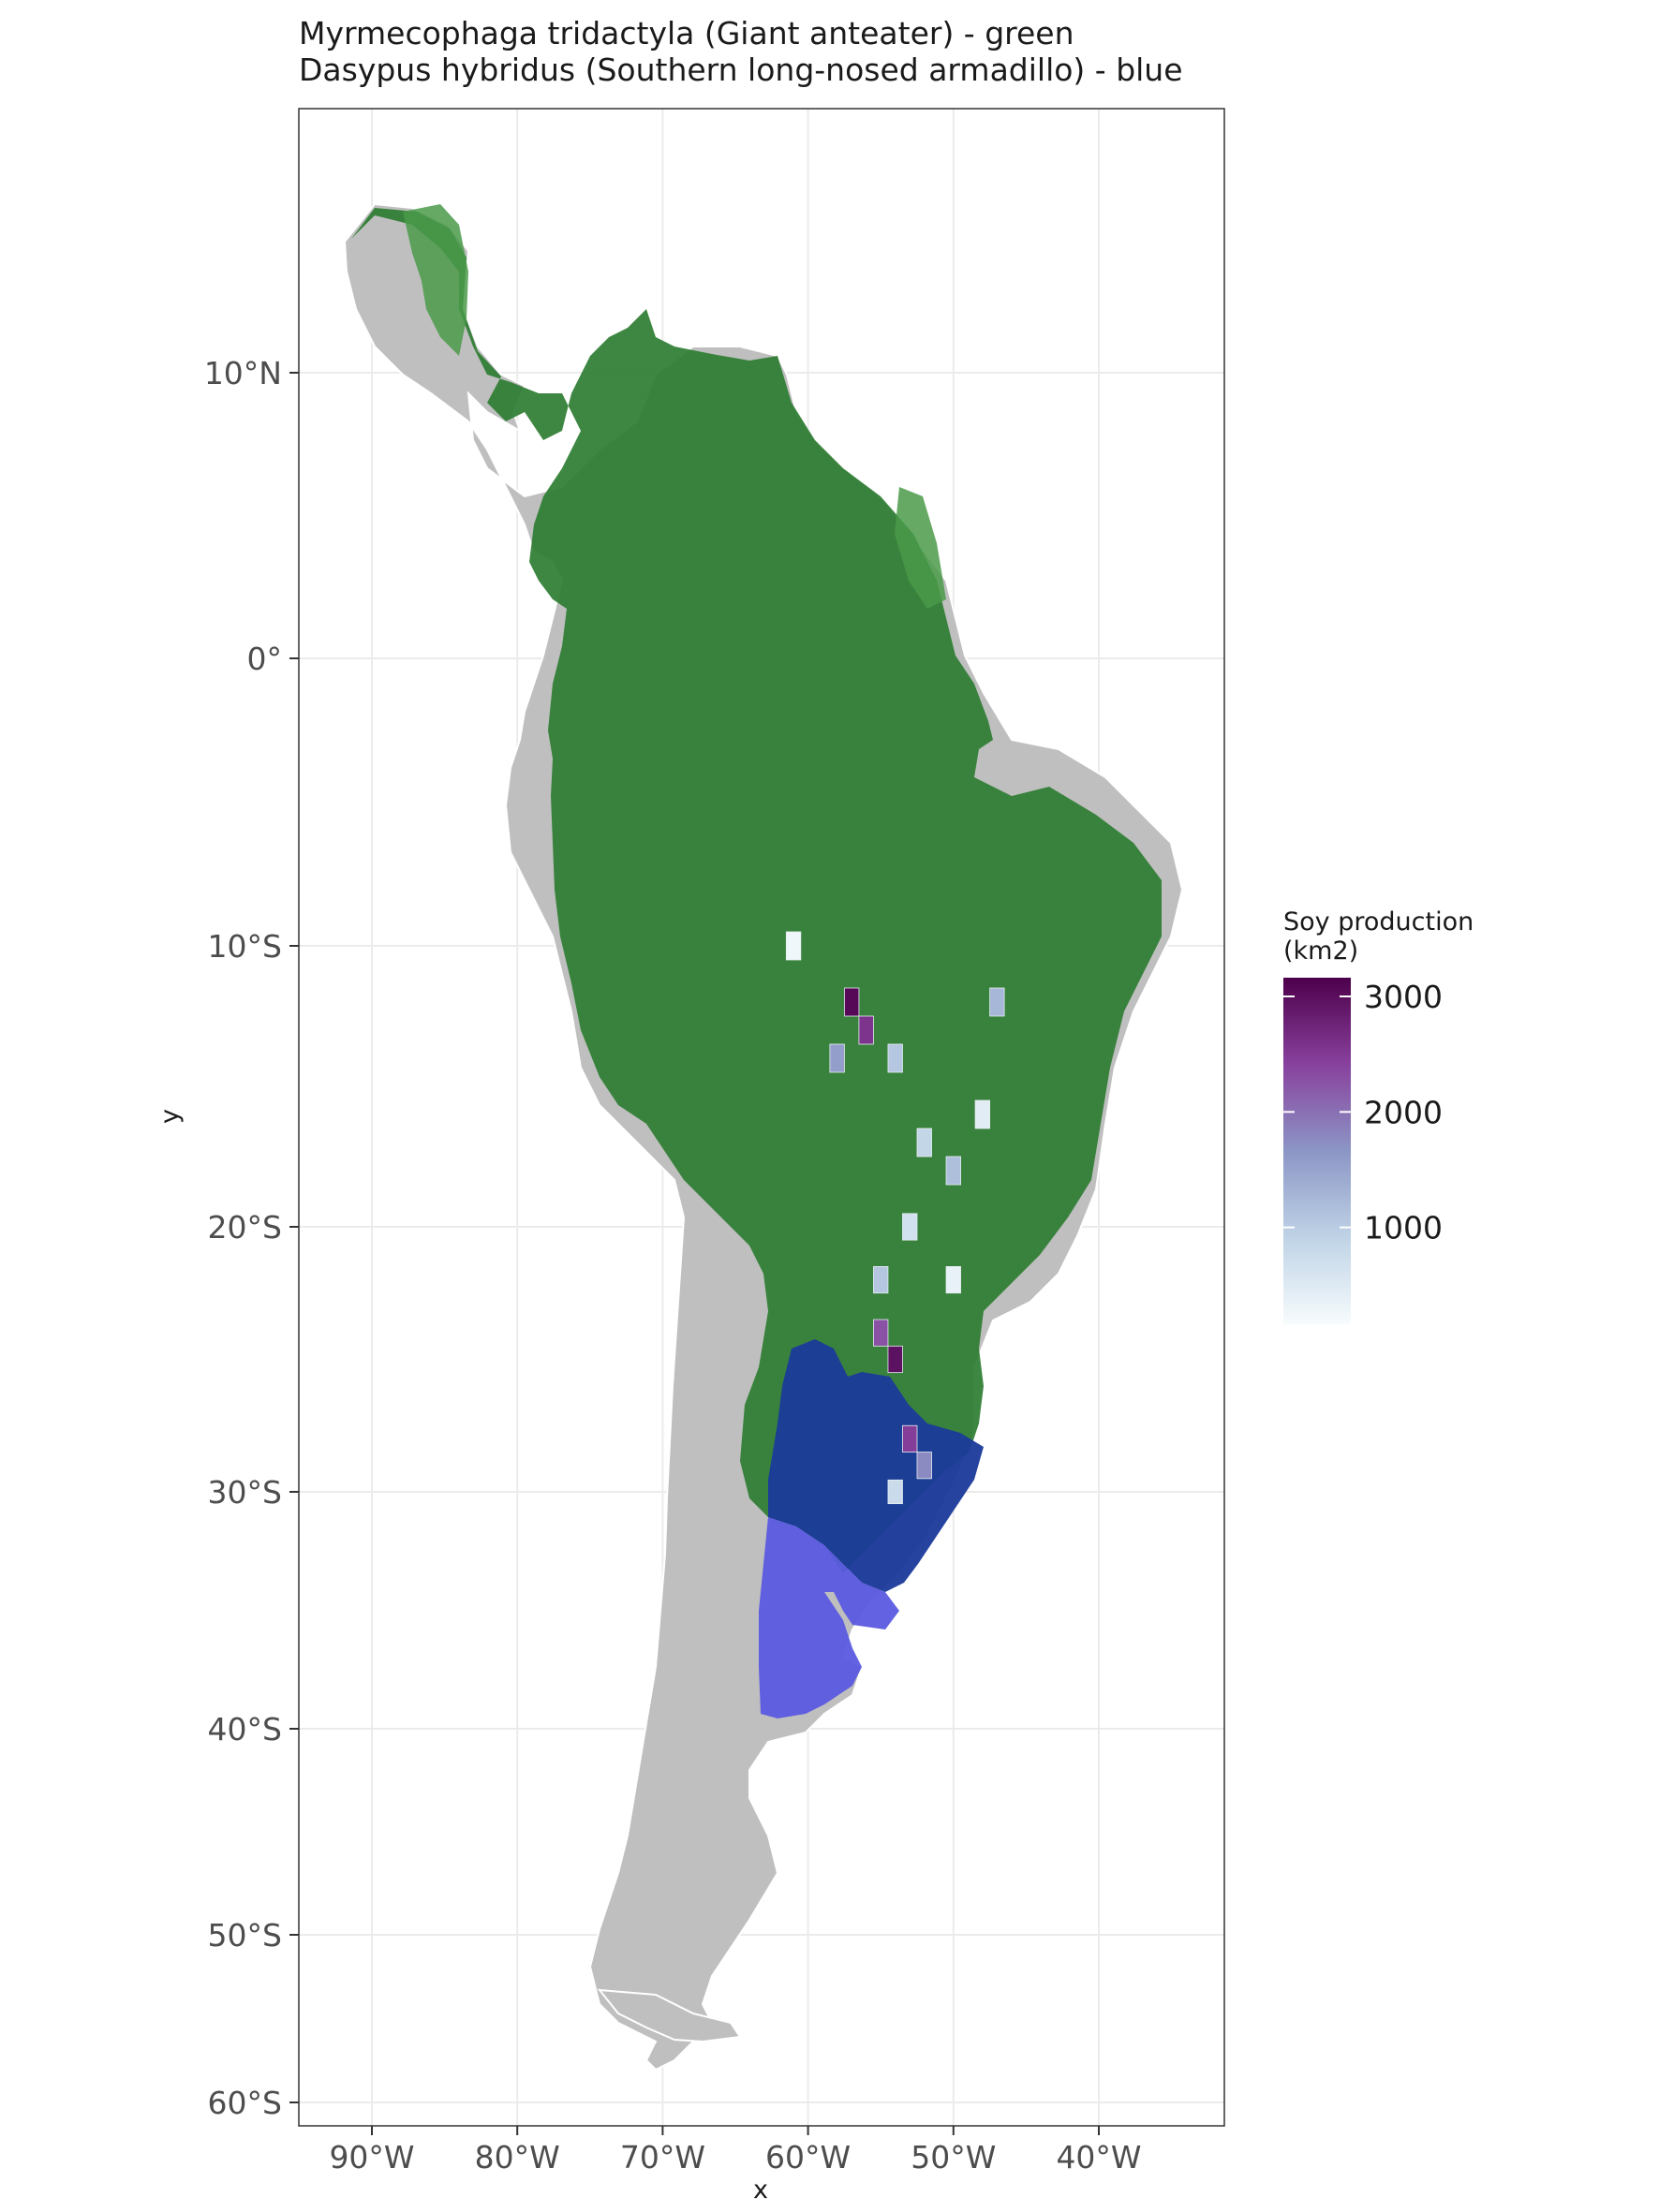 This screenshot has height=2212, width=1659. Describe the element at coordinates (1363, 1112) in the screenshot. I see `legend-ticks: 3000 2000 1000` at that location.